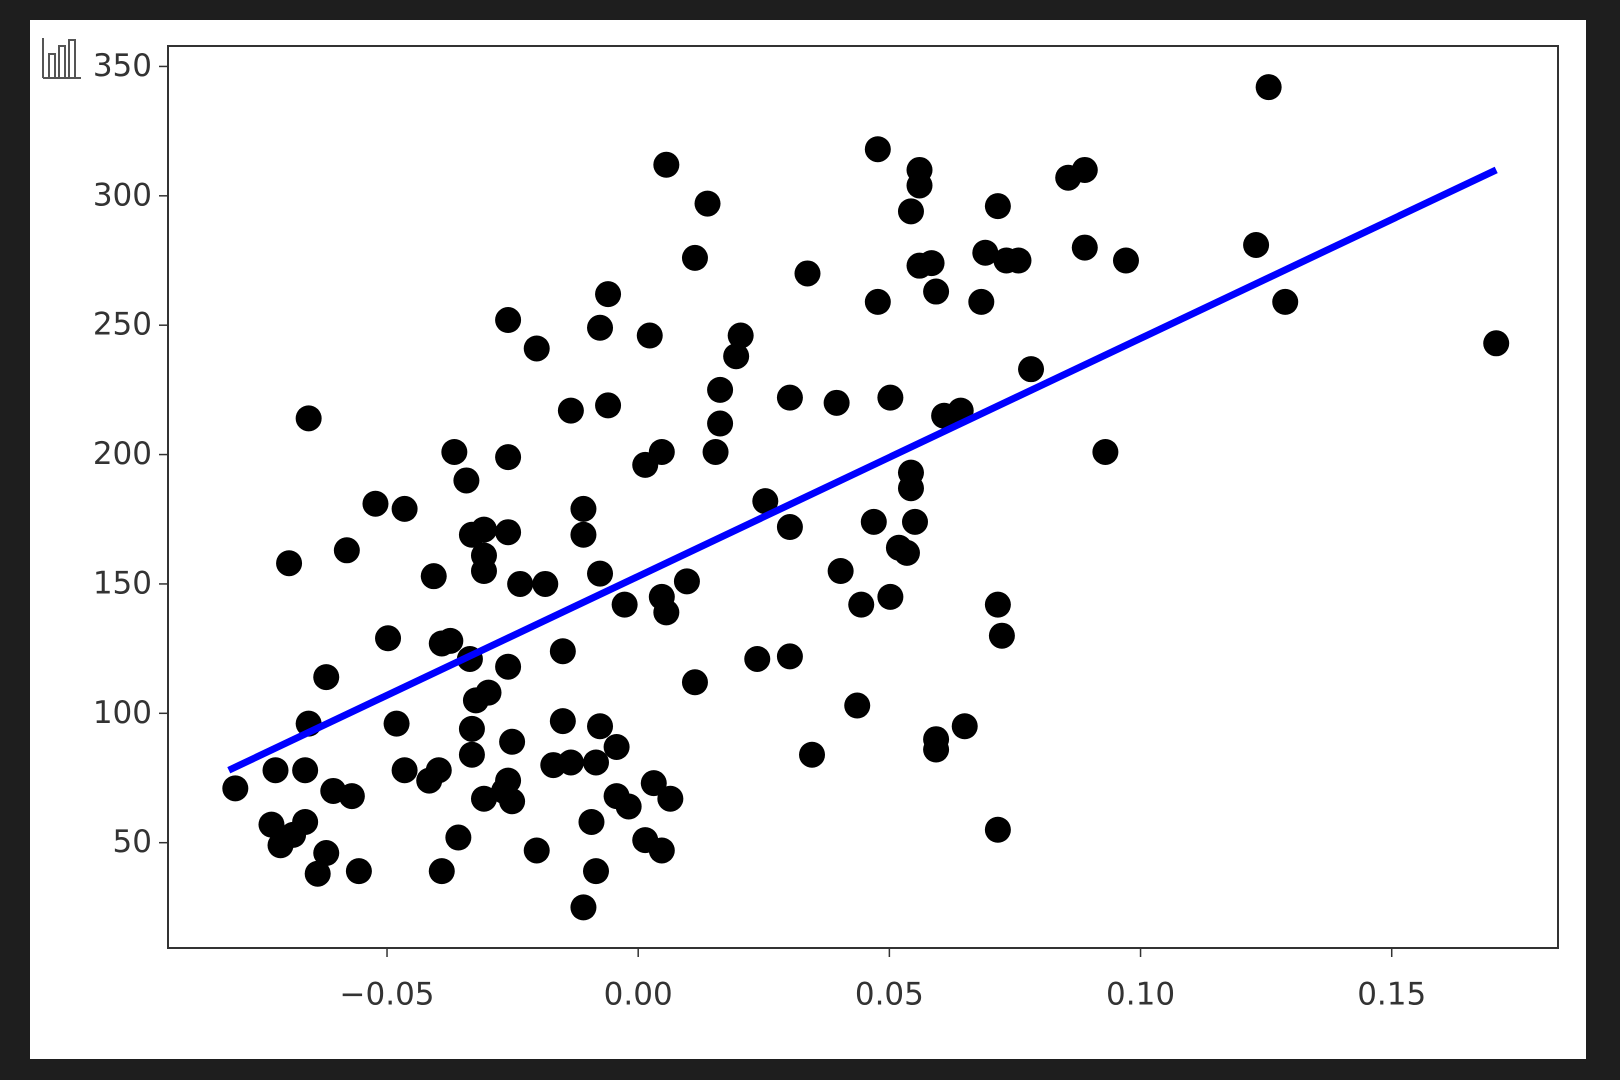 Image resolution: width=1620 pixels, height=1080 pixels. What do you see at coordinates (132, 842) in the screenshot?
I see `y-tick-label: 50` at bounding box center [132, 842].